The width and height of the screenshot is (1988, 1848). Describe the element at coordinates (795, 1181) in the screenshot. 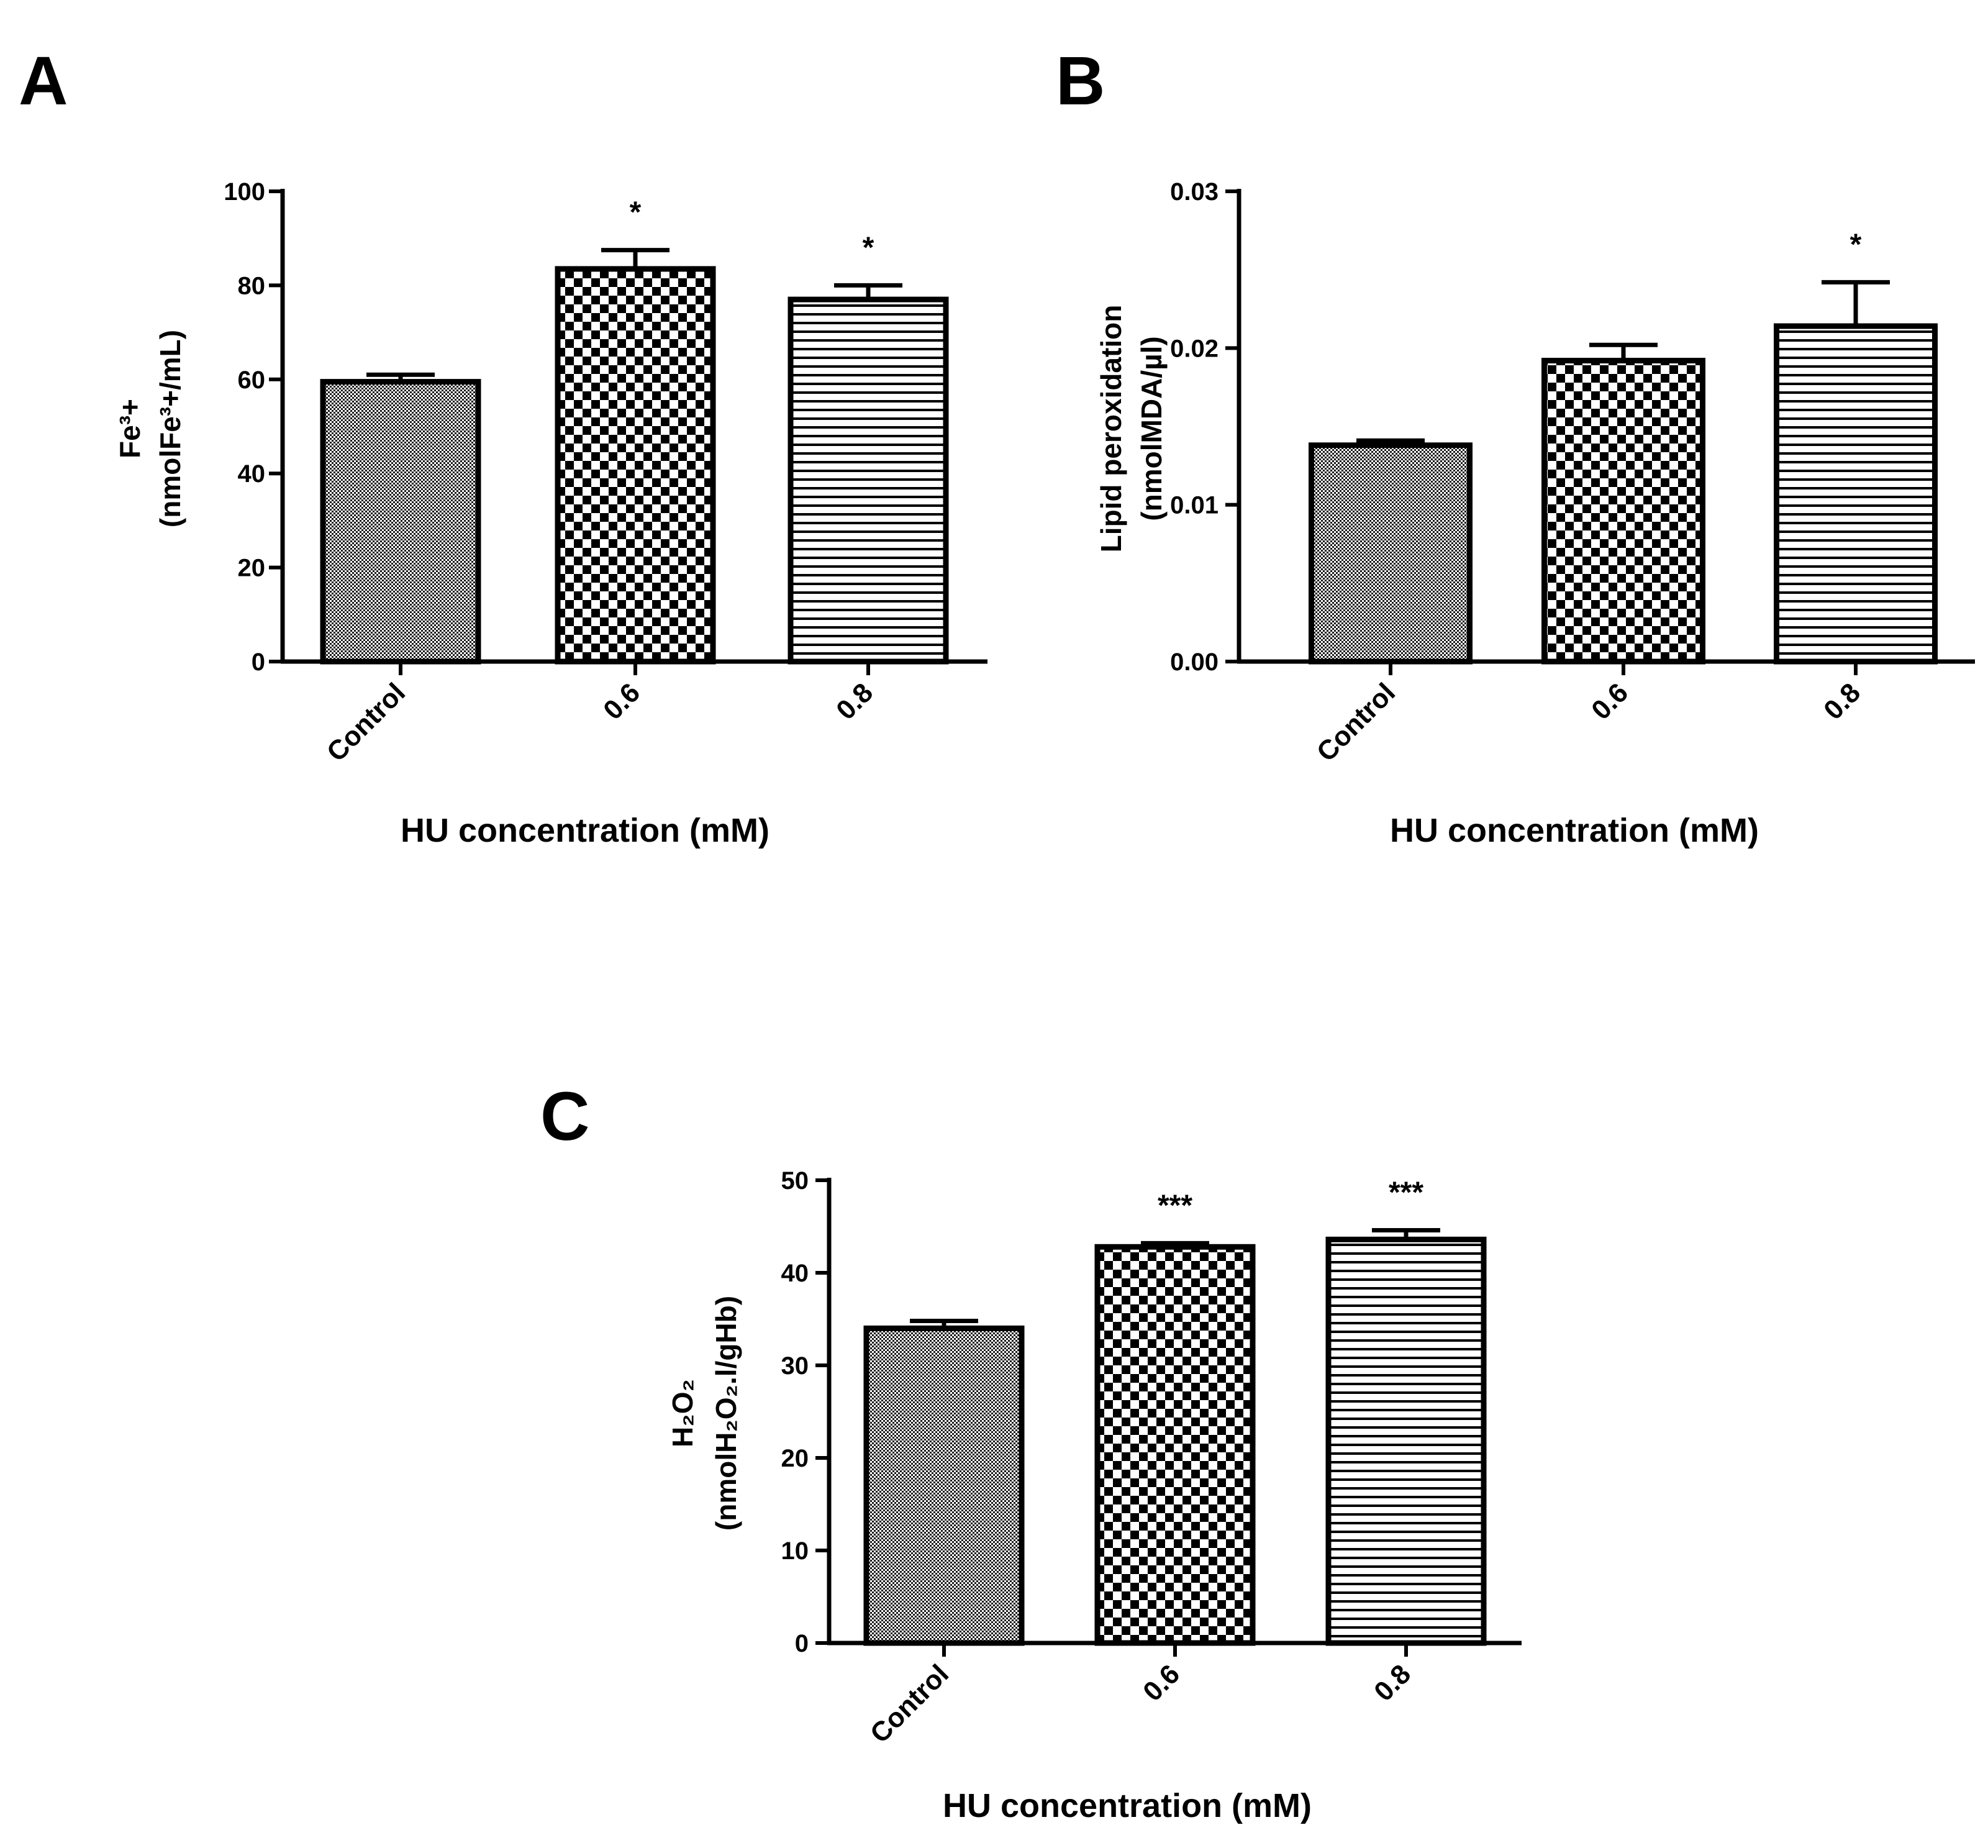

I see `y-tick-label: 50` at that location.